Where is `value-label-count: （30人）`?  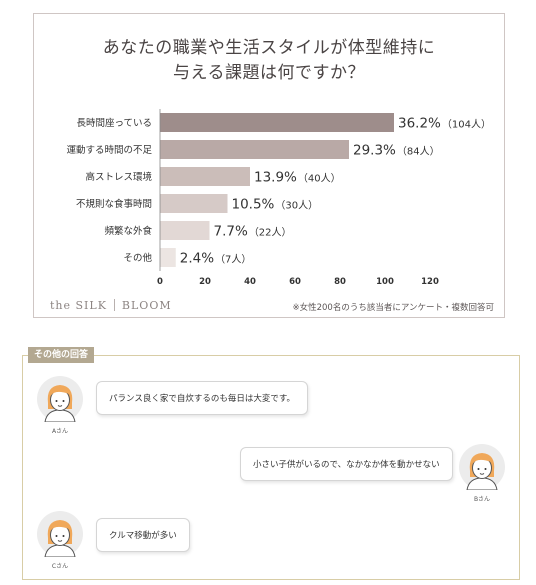
value-label-count: （30人） is located at coordinates (296, 206).